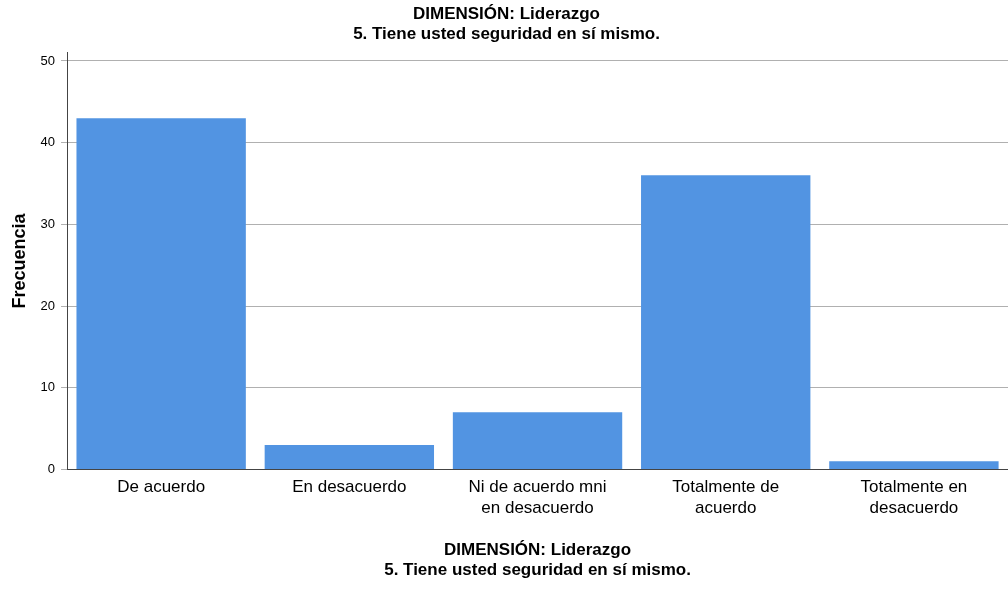 This screenshot has width=1008, height=590. Describe the element at coordinates (537, 560) in the screenshot. I see `x-axis-title: DIMENSIÓN: Liderazgo 5. Tiene usted seguridad en sí mismo.` at that location.